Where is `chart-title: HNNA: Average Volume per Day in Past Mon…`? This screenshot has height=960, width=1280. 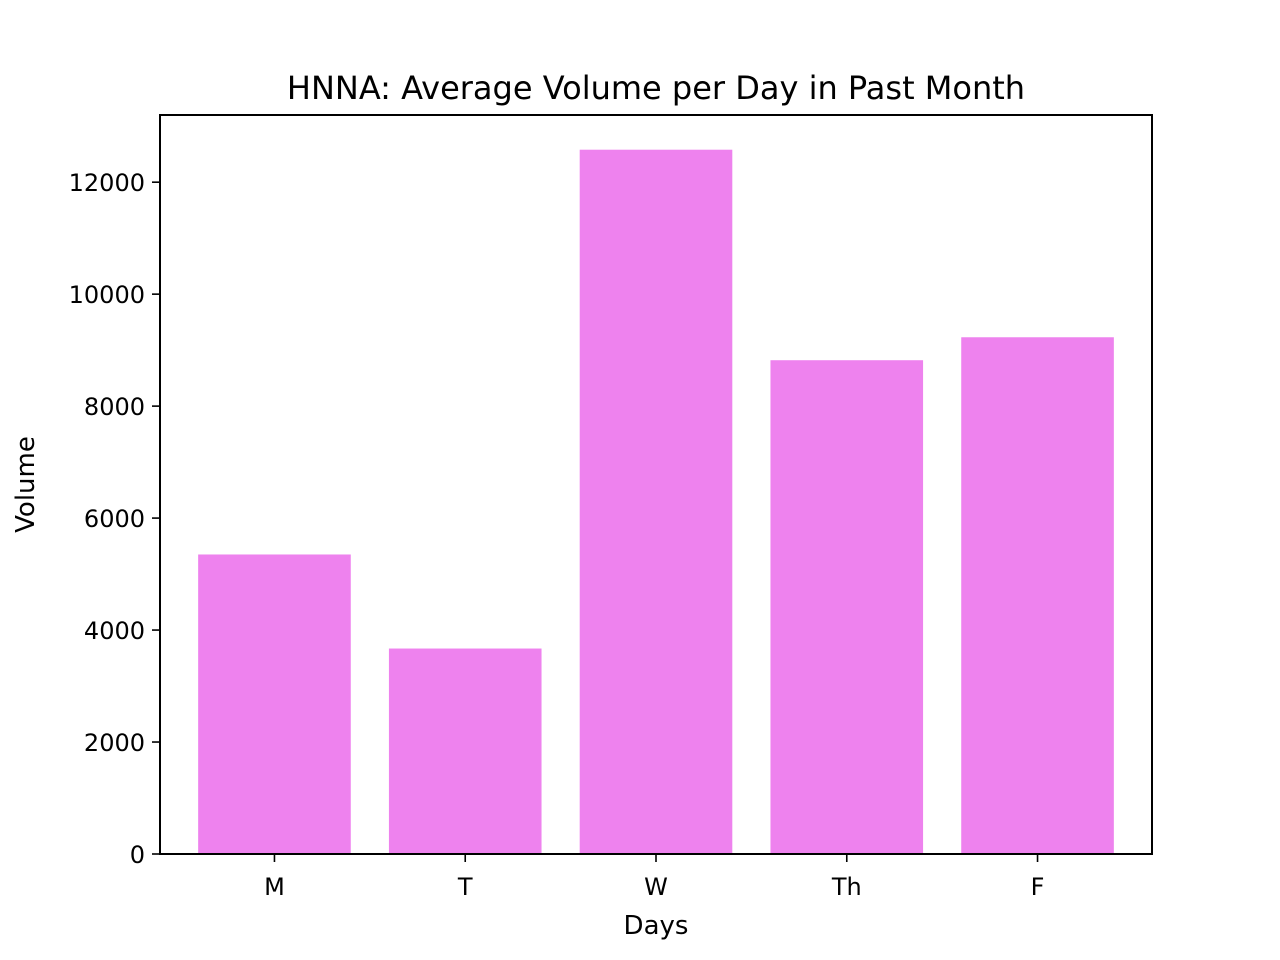
chart-title: HNNA: Average Volume per Day in Past Mon… is located at coordinates (656, 88).